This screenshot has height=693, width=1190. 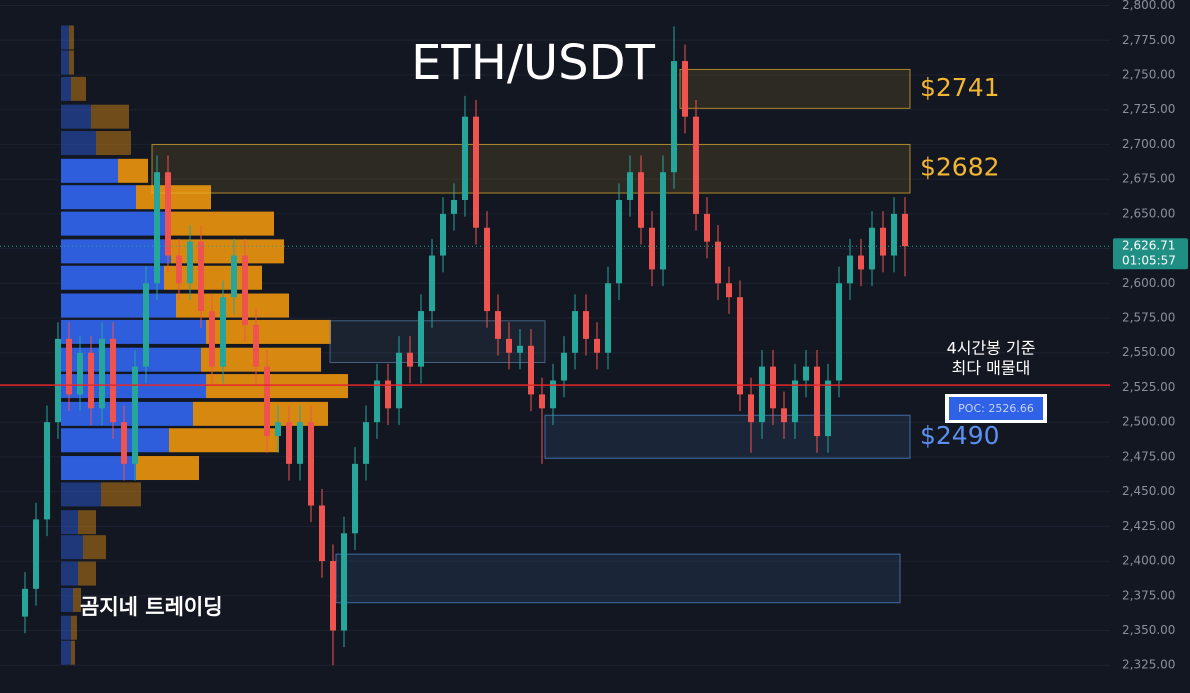 I want to click on last-price-tag, so click(x=1150, y=254).